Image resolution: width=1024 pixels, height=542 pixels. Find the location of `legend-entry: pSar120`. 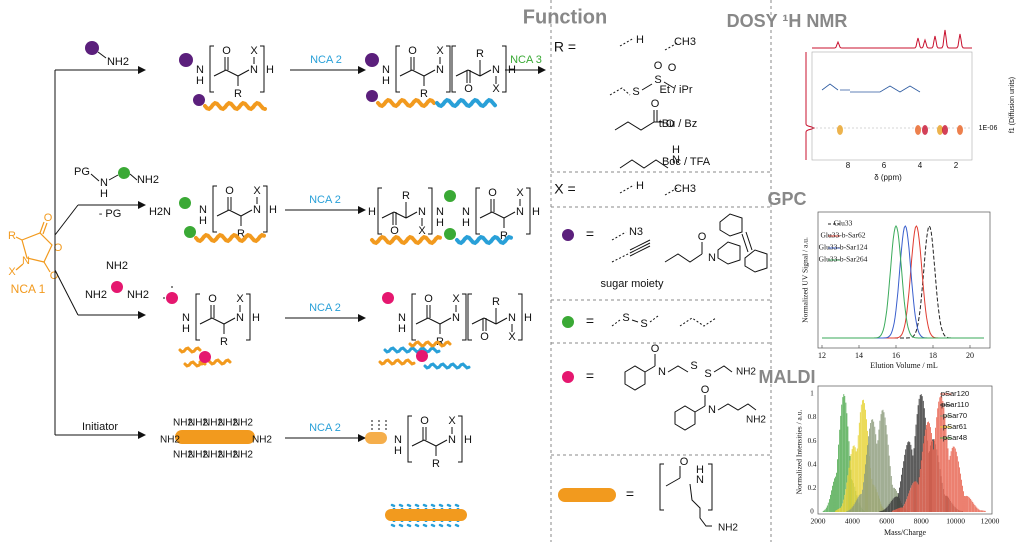

legend-entry: pSar120 is located at coordinates (955, 393).